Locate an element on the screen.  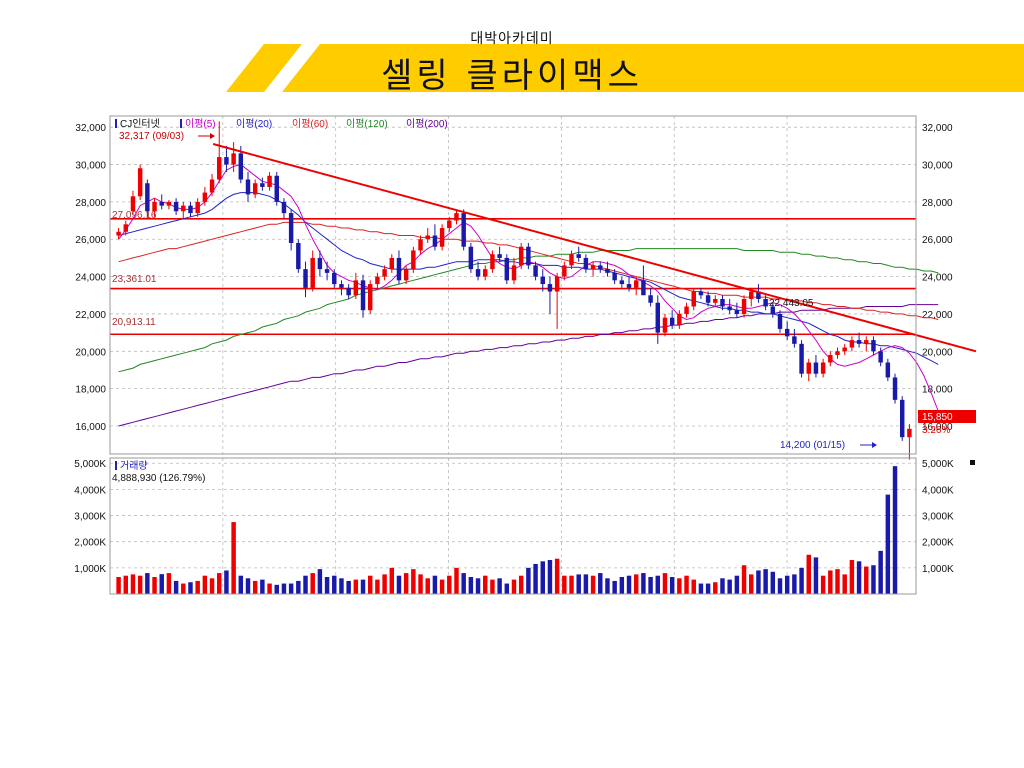
ma20-label: 이평(20) is located at coordinates (254, 124).